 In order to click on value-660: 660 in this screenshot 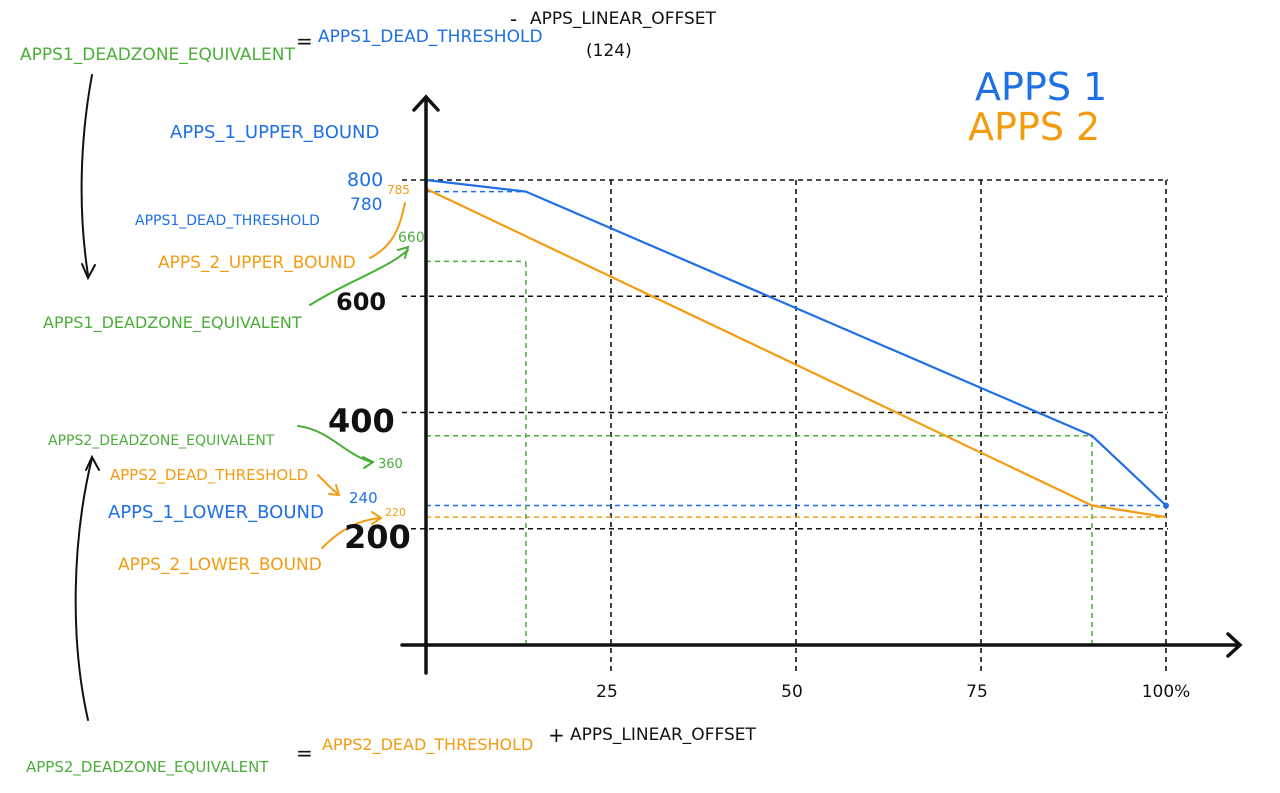, I will do `click(411, 238)`.